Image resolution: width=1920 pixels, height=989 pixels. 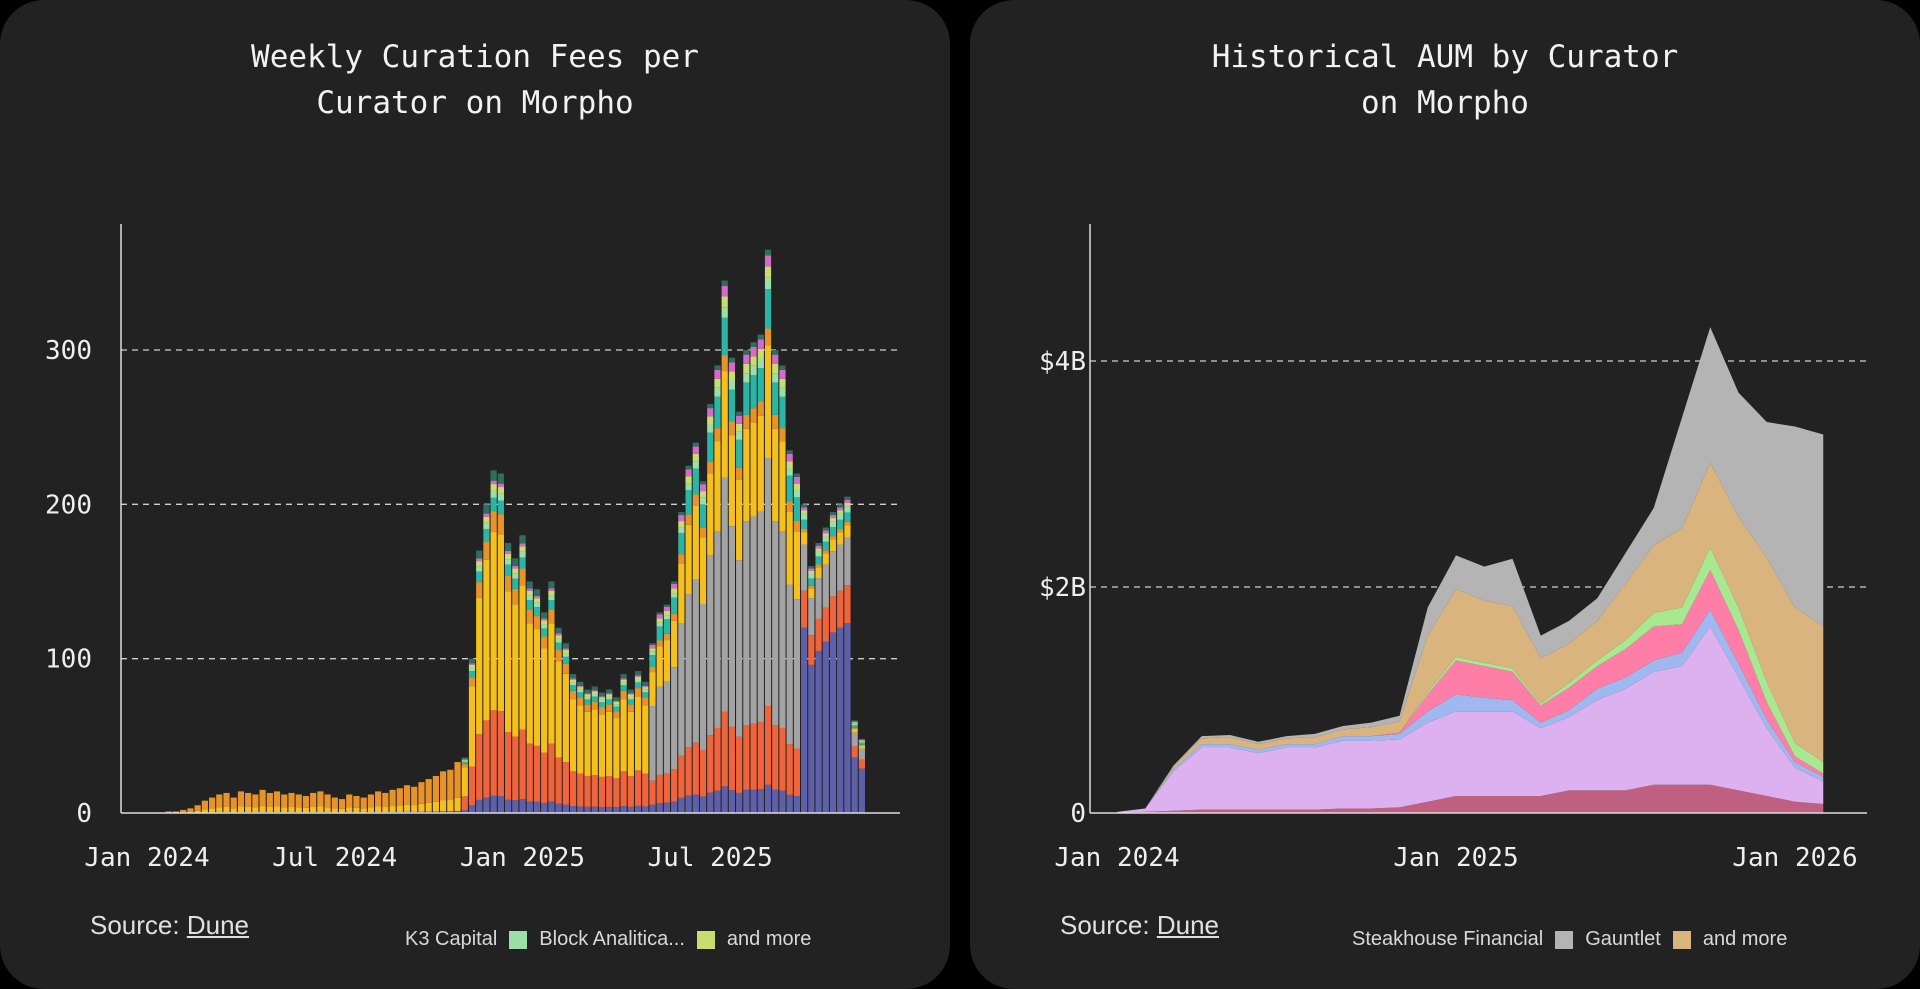 I want to click on y-tick-label: $2B, so click(x=1062, y=588).